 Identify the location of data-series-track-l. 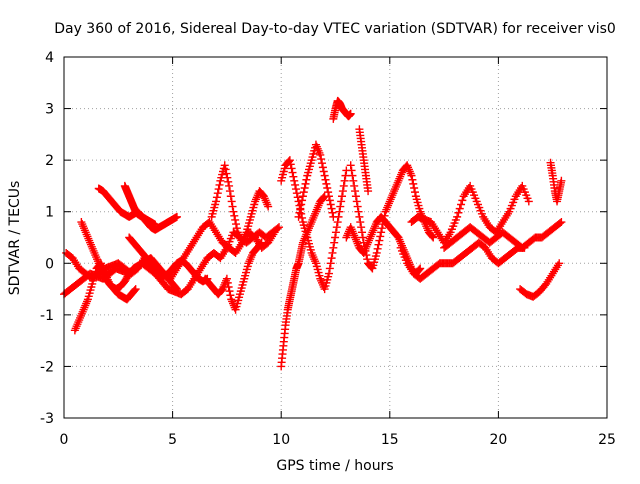
(316, 180).